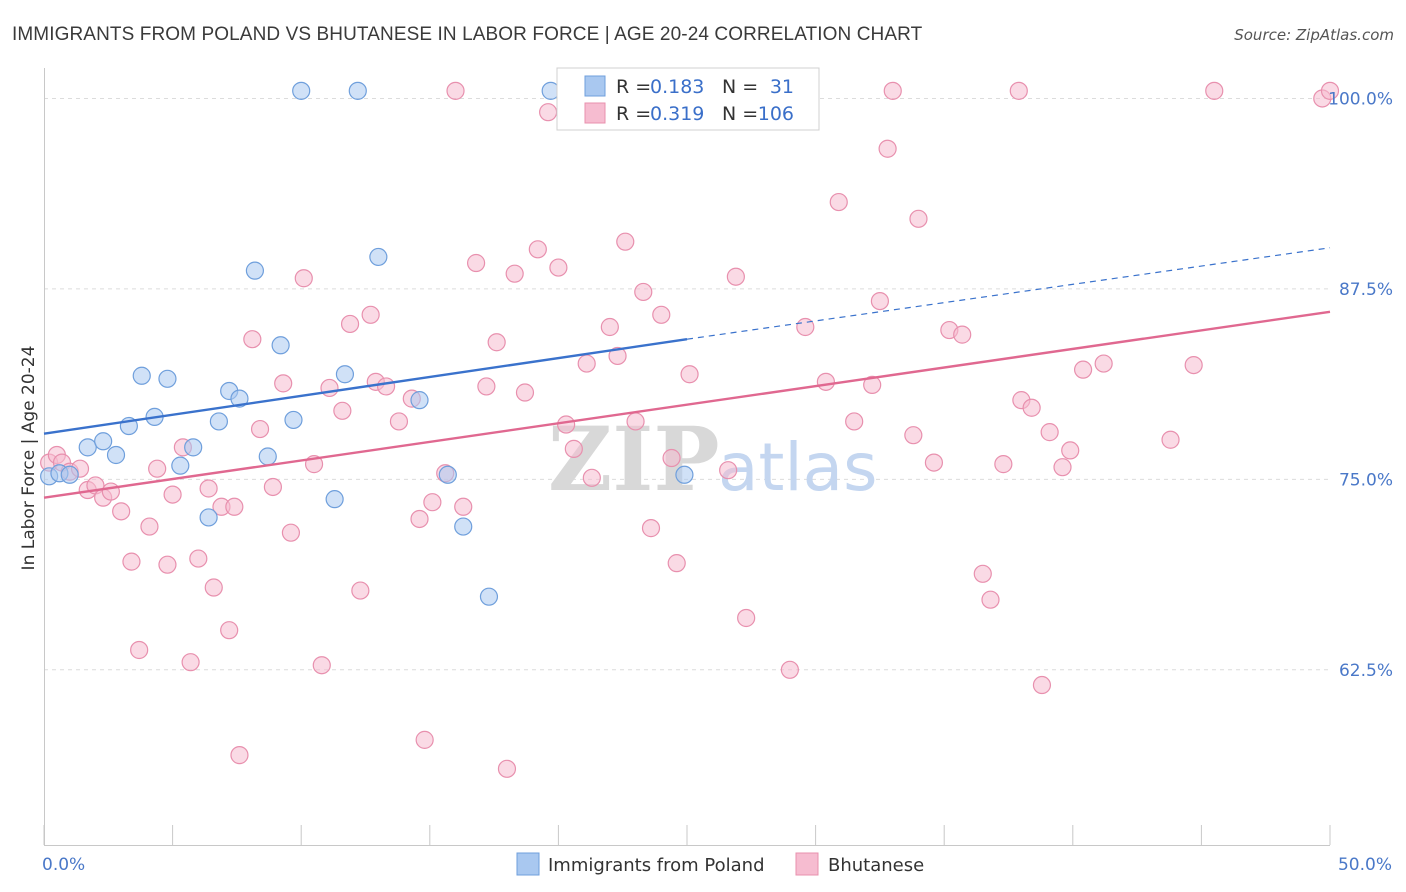 This screenshot has height=892, width=1406. I want to click on y-tick-label: 87.5%, so click(1366, 290).